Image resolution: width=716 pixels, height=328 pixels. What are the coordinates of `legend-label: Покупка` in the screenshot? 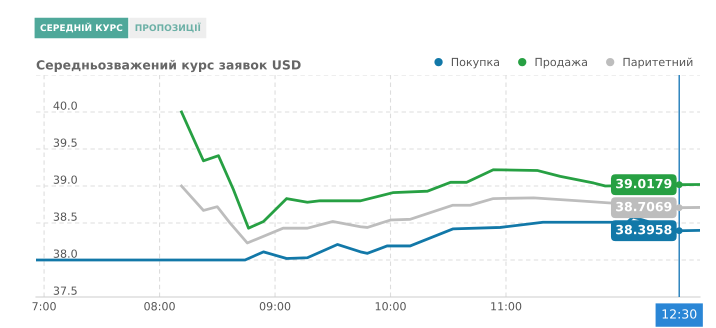 It's located at (475, 63).